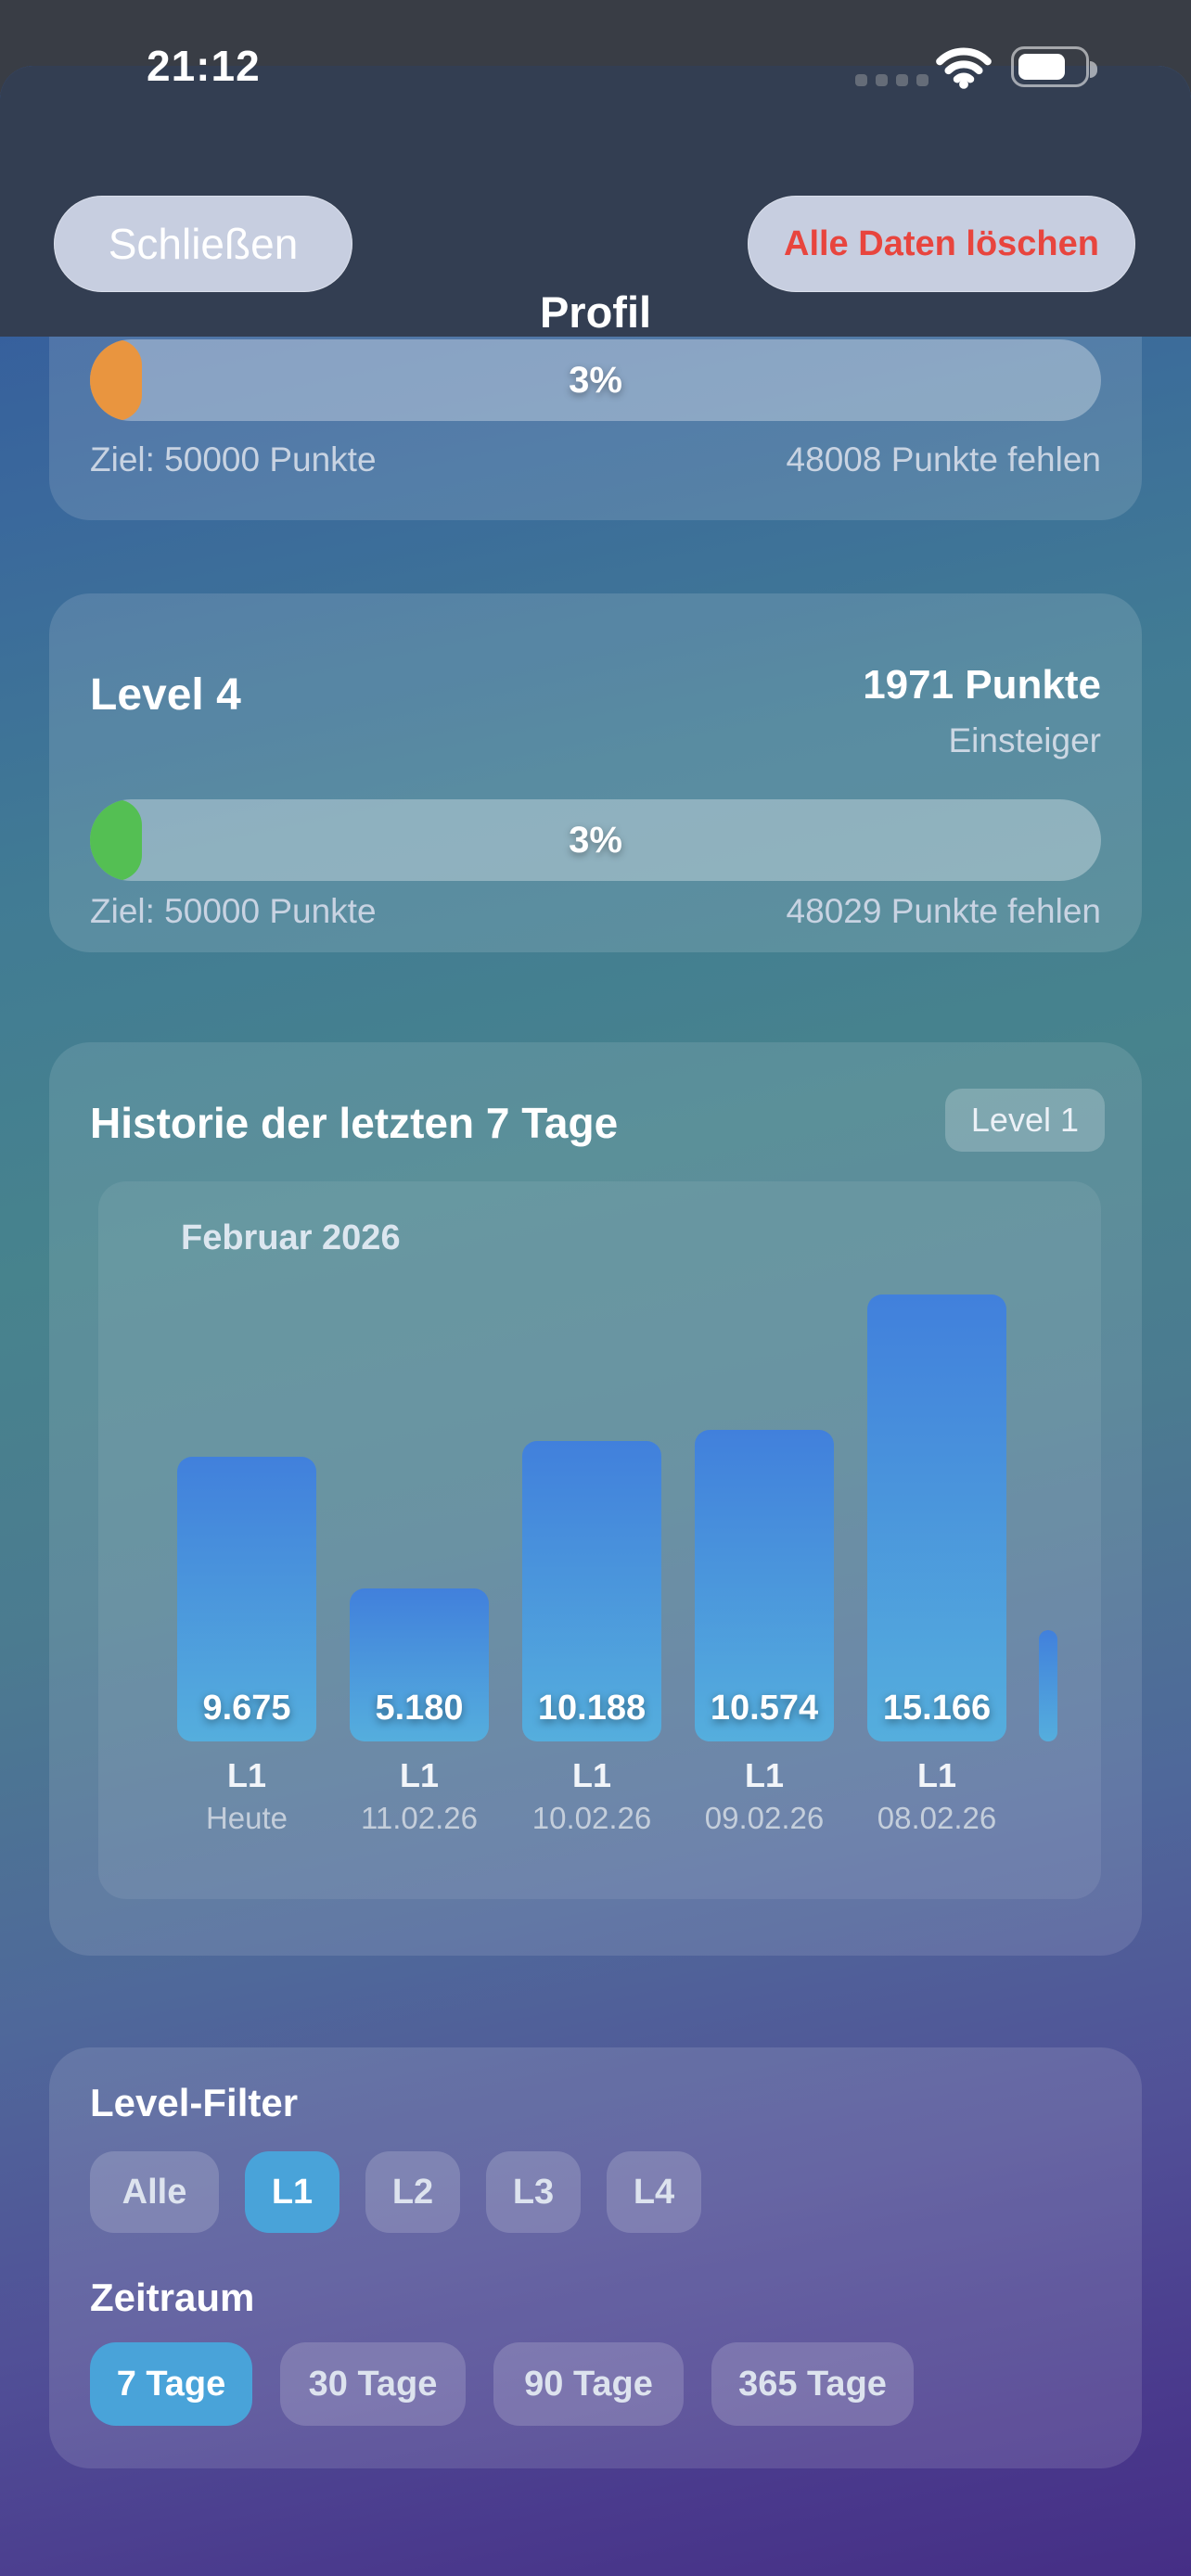 The height and width of the screenshot is (2576, 1191). I want to click on level-filter-heading: Level-Filter, so click(194, 2102).